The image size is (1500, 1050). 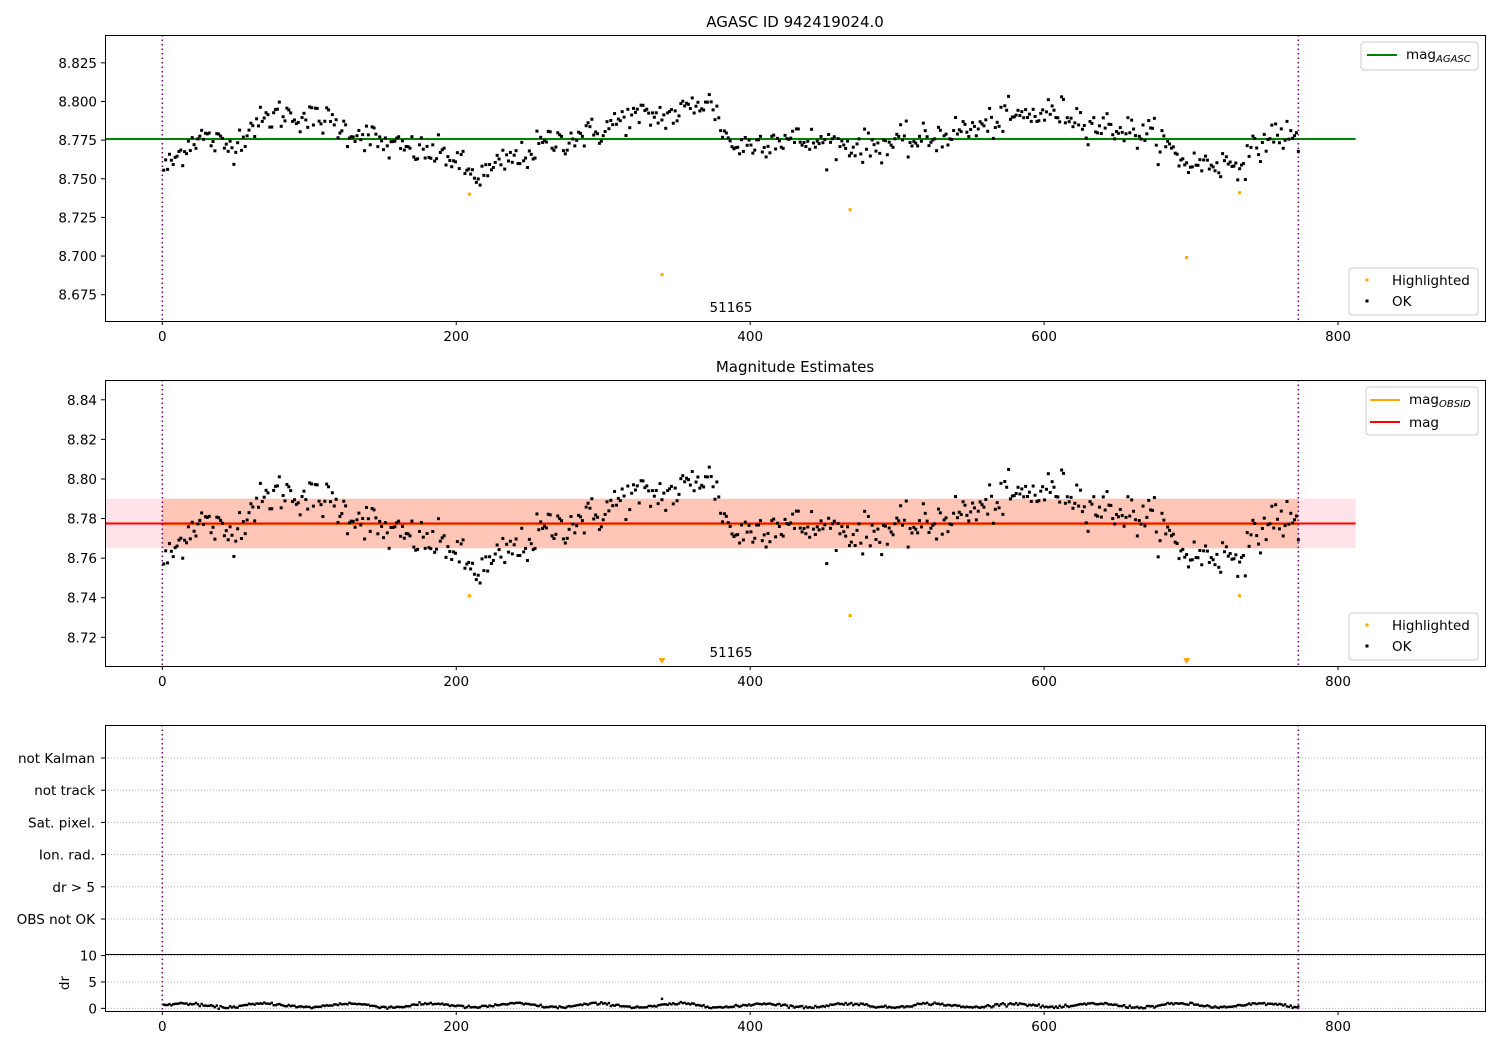 What do you see at coordinates (1413, 636) in the screenshot?
I see `legend-points: Highlighted OK` at bounding box center [1413, 636].